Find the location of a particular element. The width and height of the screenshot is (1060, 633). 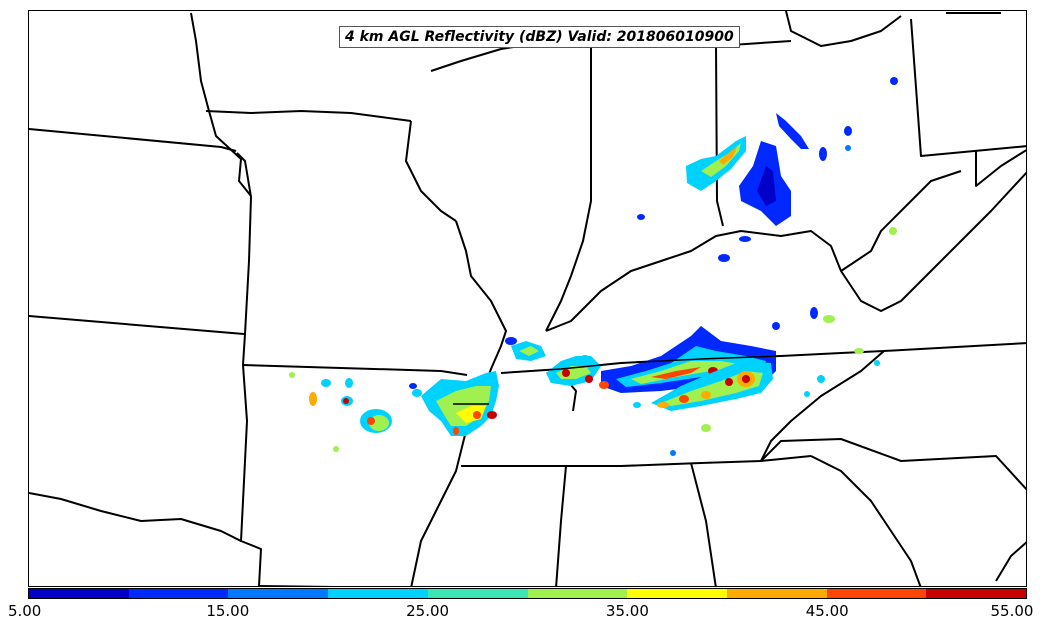

border-oklahoma-texas is located at coordinates (135, 517).